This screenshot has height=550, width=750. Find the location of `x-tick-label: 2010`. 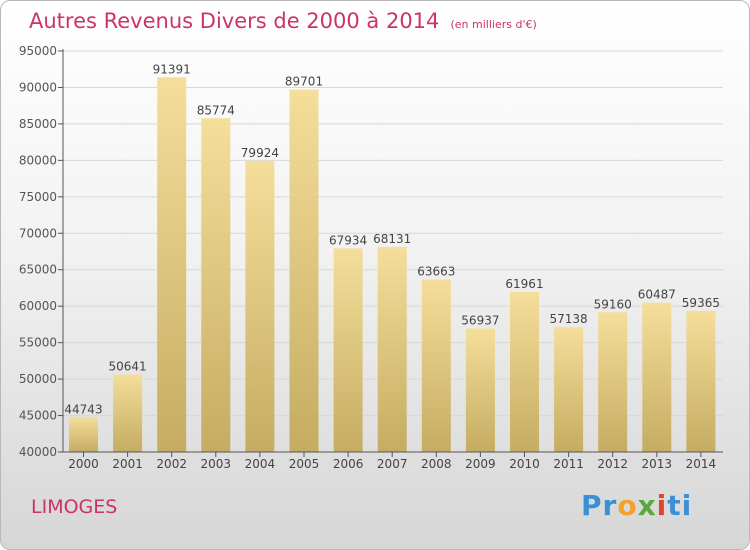

x-tick-label: 2010 is located at coordinates (524, 464).